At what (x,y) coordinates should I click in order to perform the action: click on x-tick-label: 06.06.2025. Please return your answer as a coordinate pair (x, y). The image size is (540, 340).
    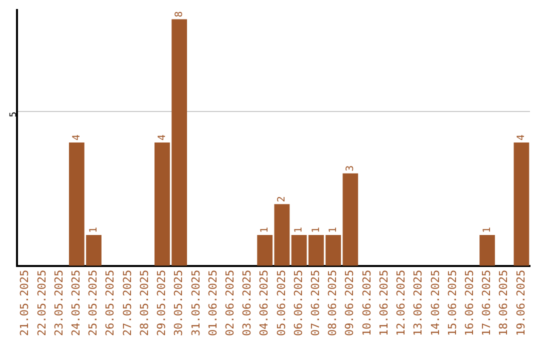
    Looking at the image, I should click on (298, 303).